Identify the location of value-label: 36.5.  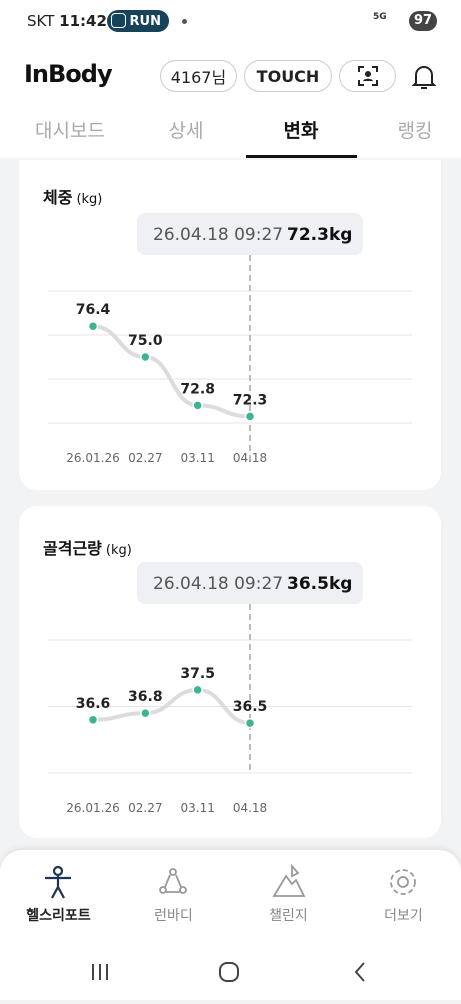
(250, 707).